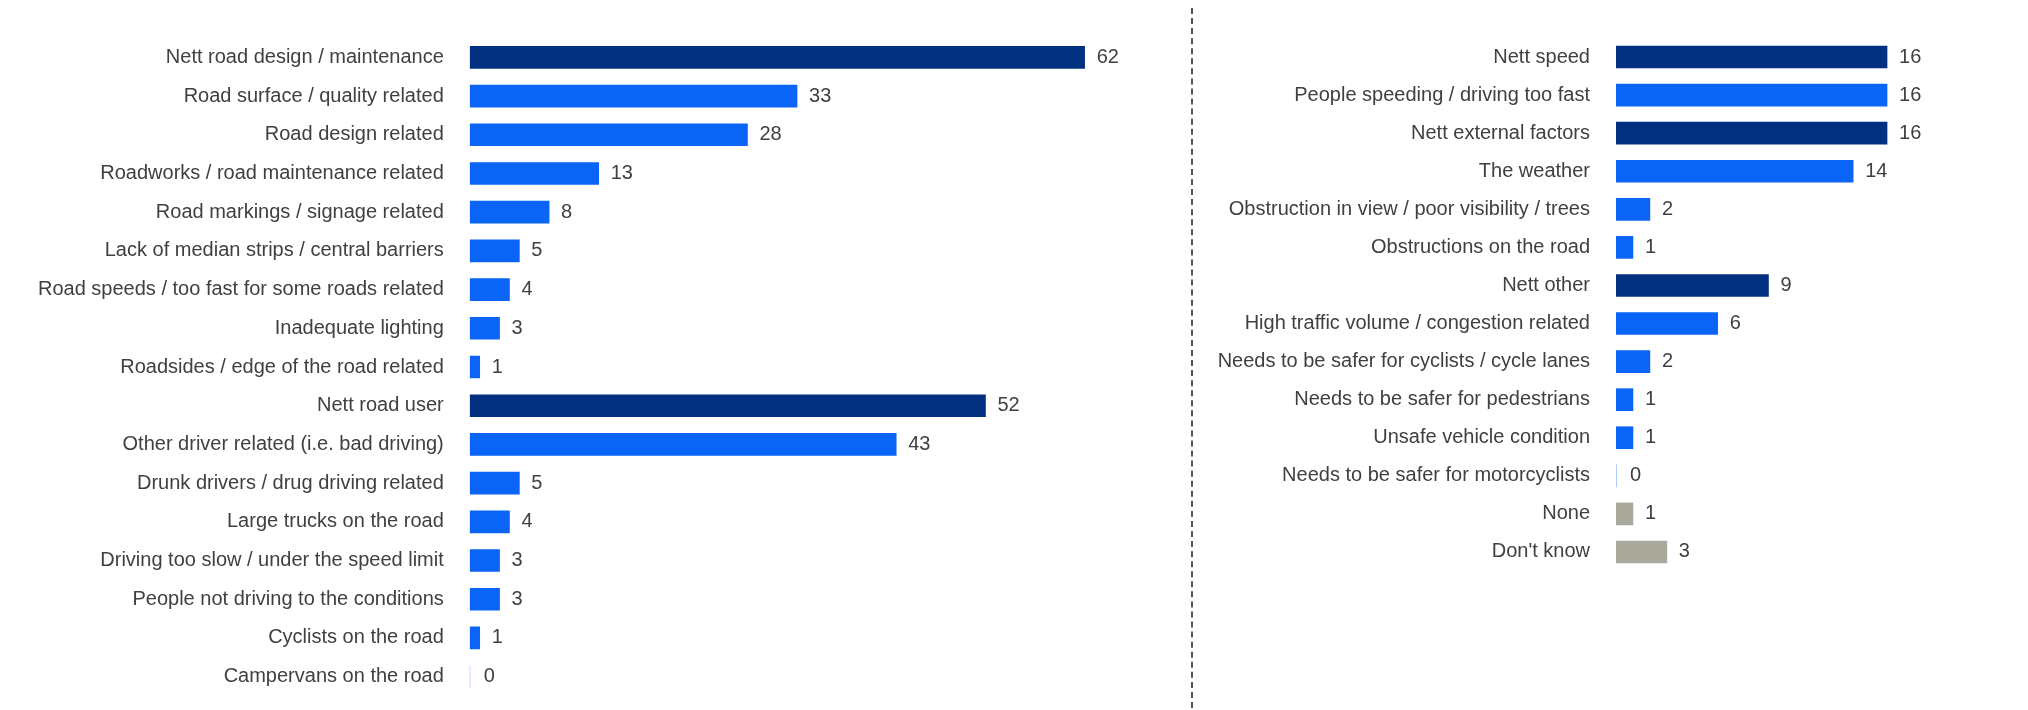 This screenshot has height=710, width=2028. I want to click on y-tick-label: Obstruction in view / poor visibility / trees, so click(1409, 207).